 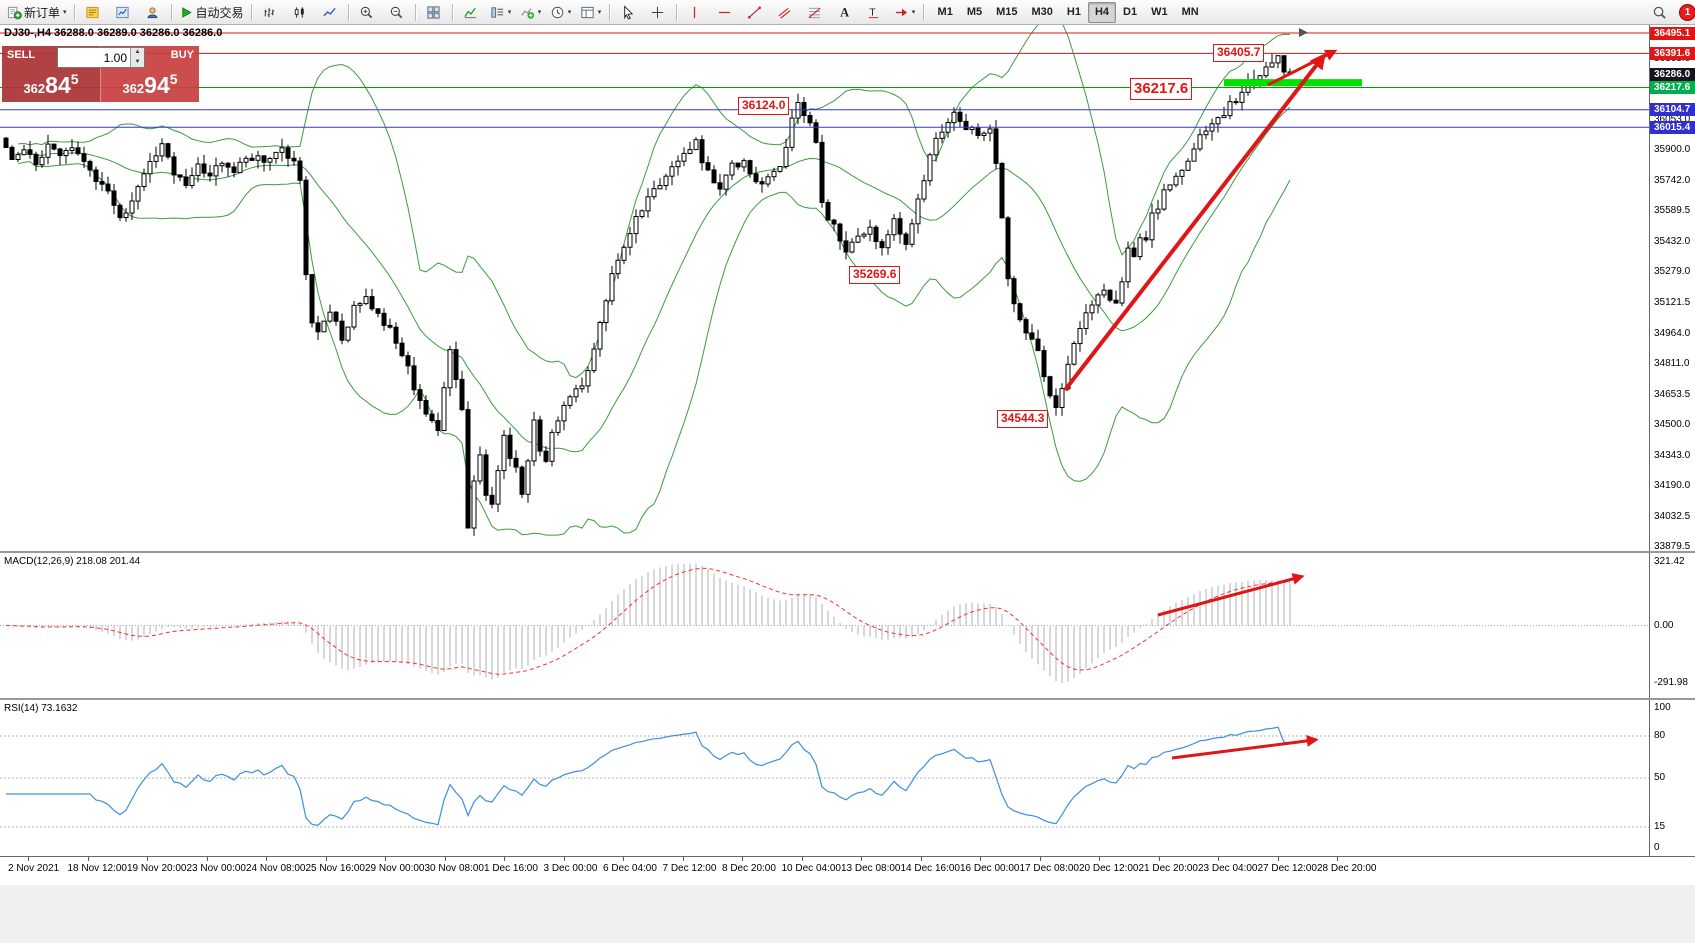 What do you see at coordinates (1672, 333) in the screenshot?
I see `price-tick: 34964.0` at bounding box center [1672, 333].